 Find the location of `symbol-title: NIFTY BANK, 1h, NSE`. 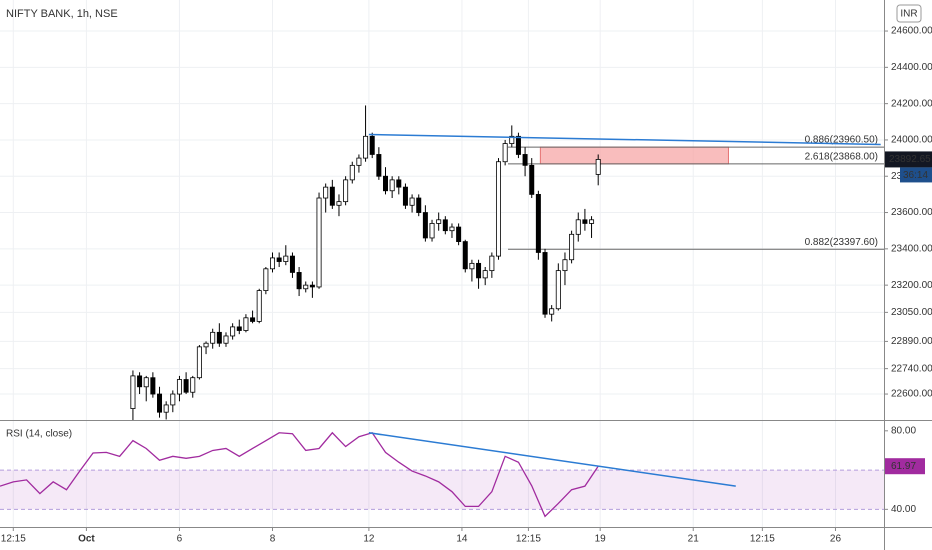

symbol-title: NIFTY BANK, 1h, NSE is located at coordinates (62, 14).